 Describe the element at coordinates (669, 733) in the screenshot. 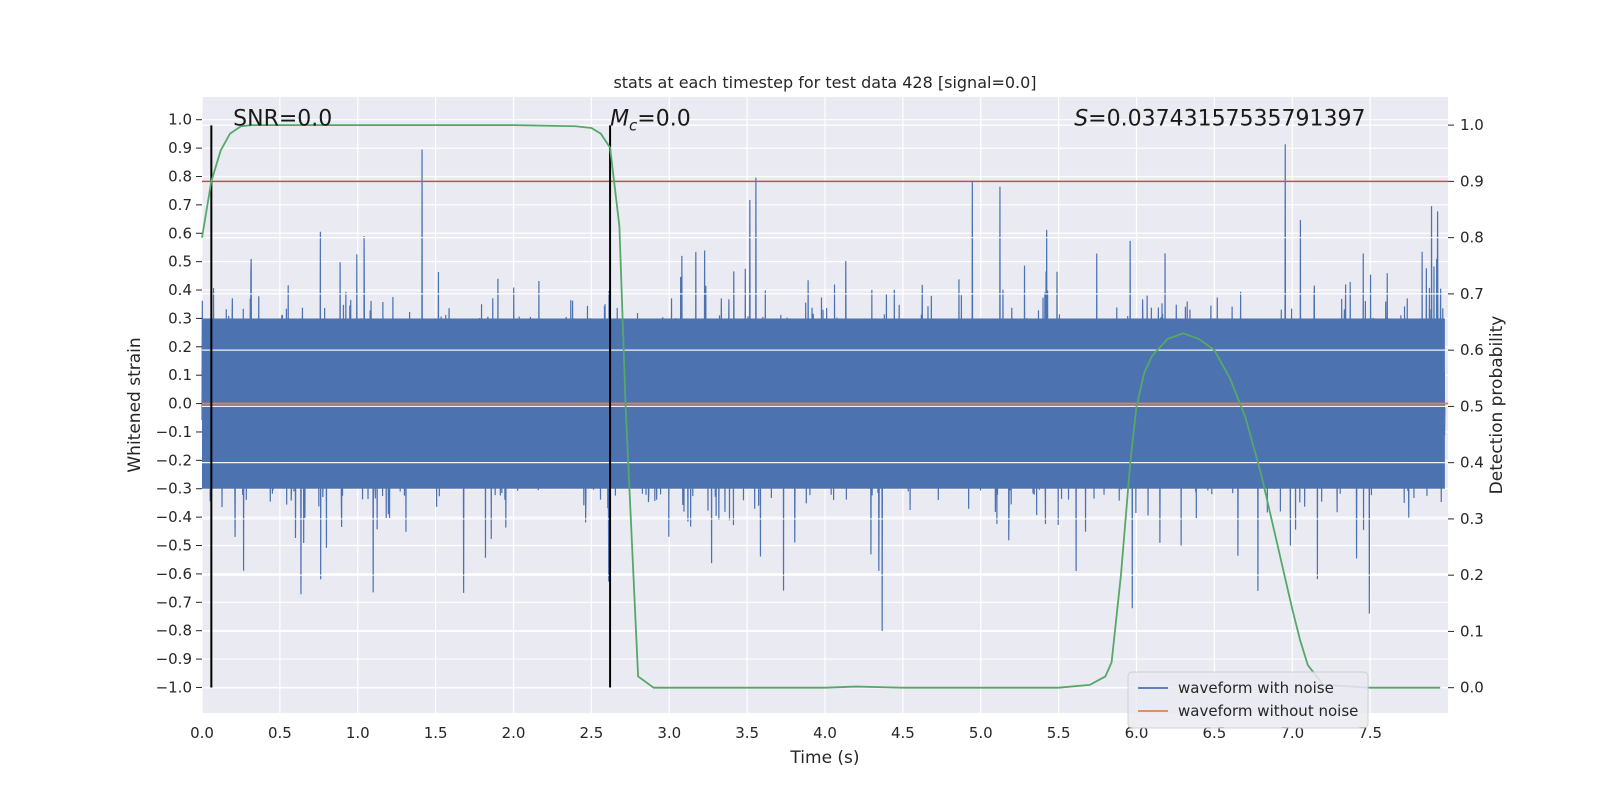

I see `x-tick-label: 3.0` at that location.